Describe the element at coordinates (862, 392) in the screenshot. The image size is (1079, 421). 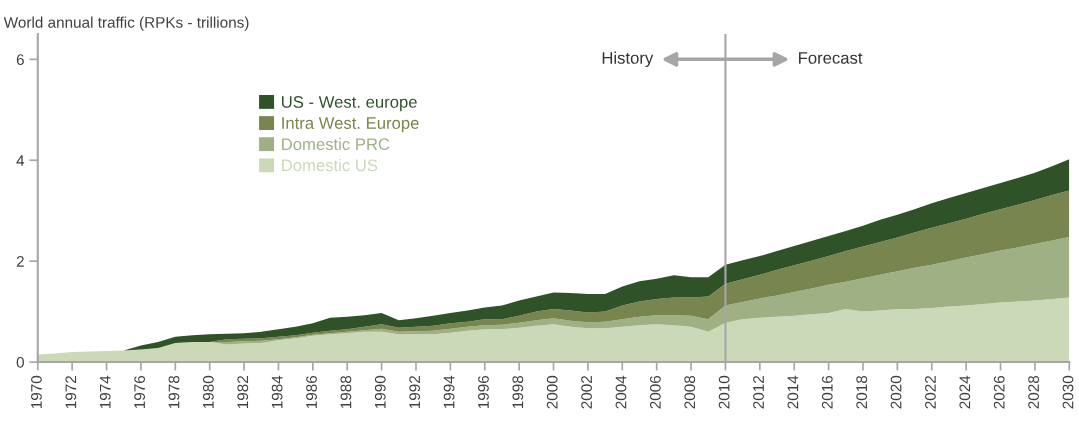
I see `x-tick-label: 2018` at that location.